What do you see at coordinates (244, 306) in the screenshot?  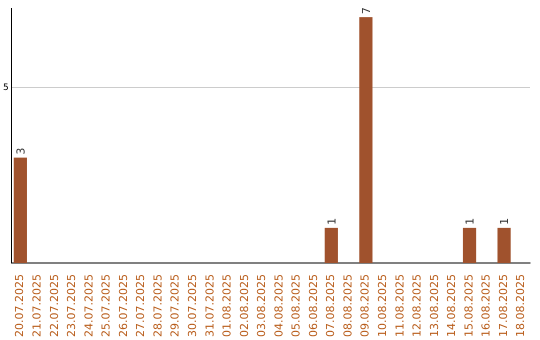 I see `x-tick-label: 02.08.2025` at bounding box center [244, 306].